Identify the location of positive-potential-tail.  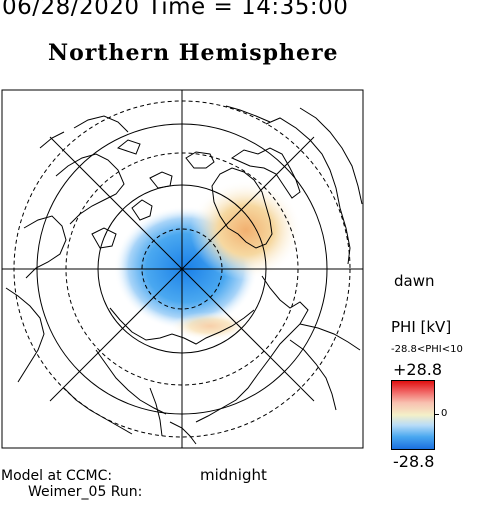
(210, 326).